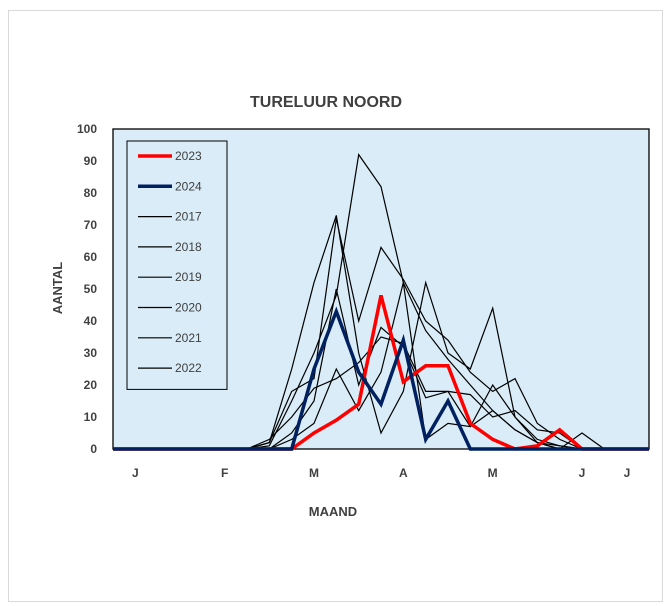  Describe the element at coordinates (188, 217) in the screenshot. I see `legend-label: 2017` at that location.